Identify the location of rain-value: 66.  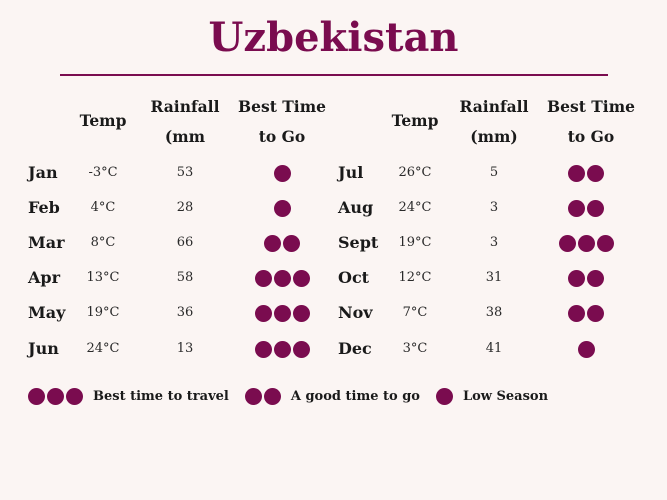
(185, 242).